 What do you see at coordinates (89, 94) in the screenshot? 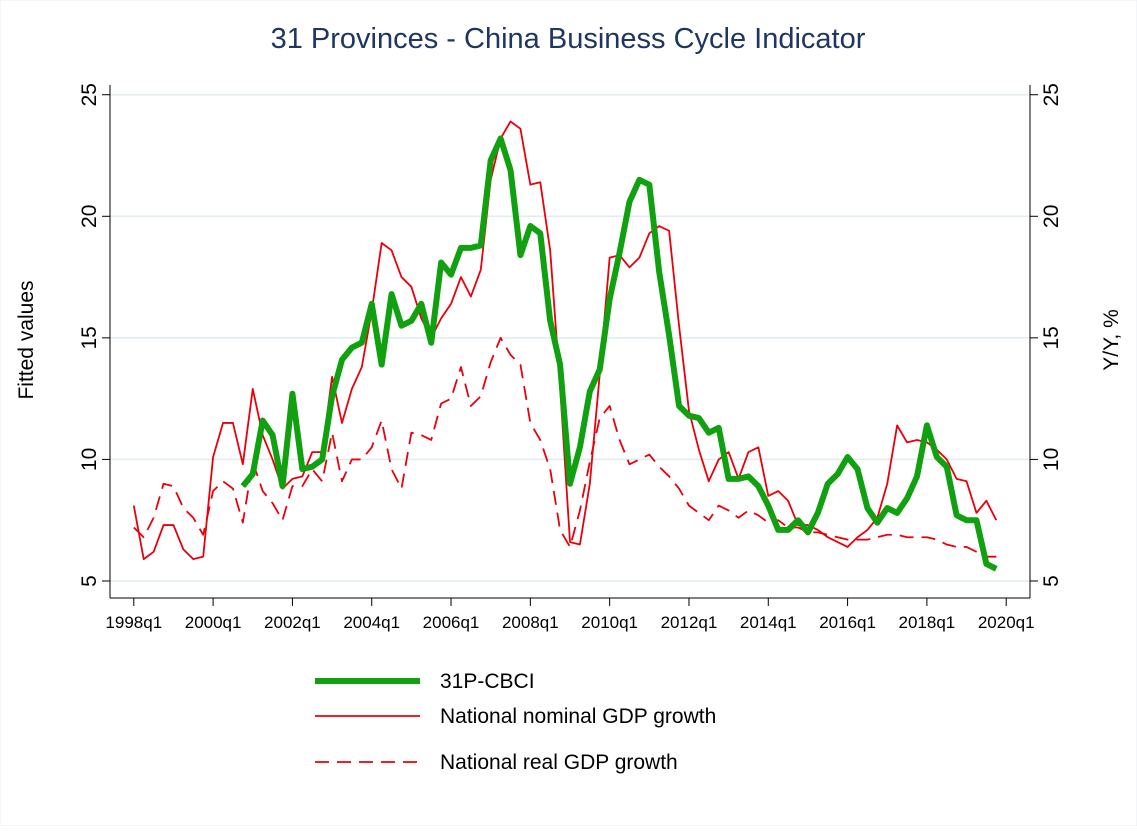
I see `y-tick-label: 25` at bounding box center [89, 94].